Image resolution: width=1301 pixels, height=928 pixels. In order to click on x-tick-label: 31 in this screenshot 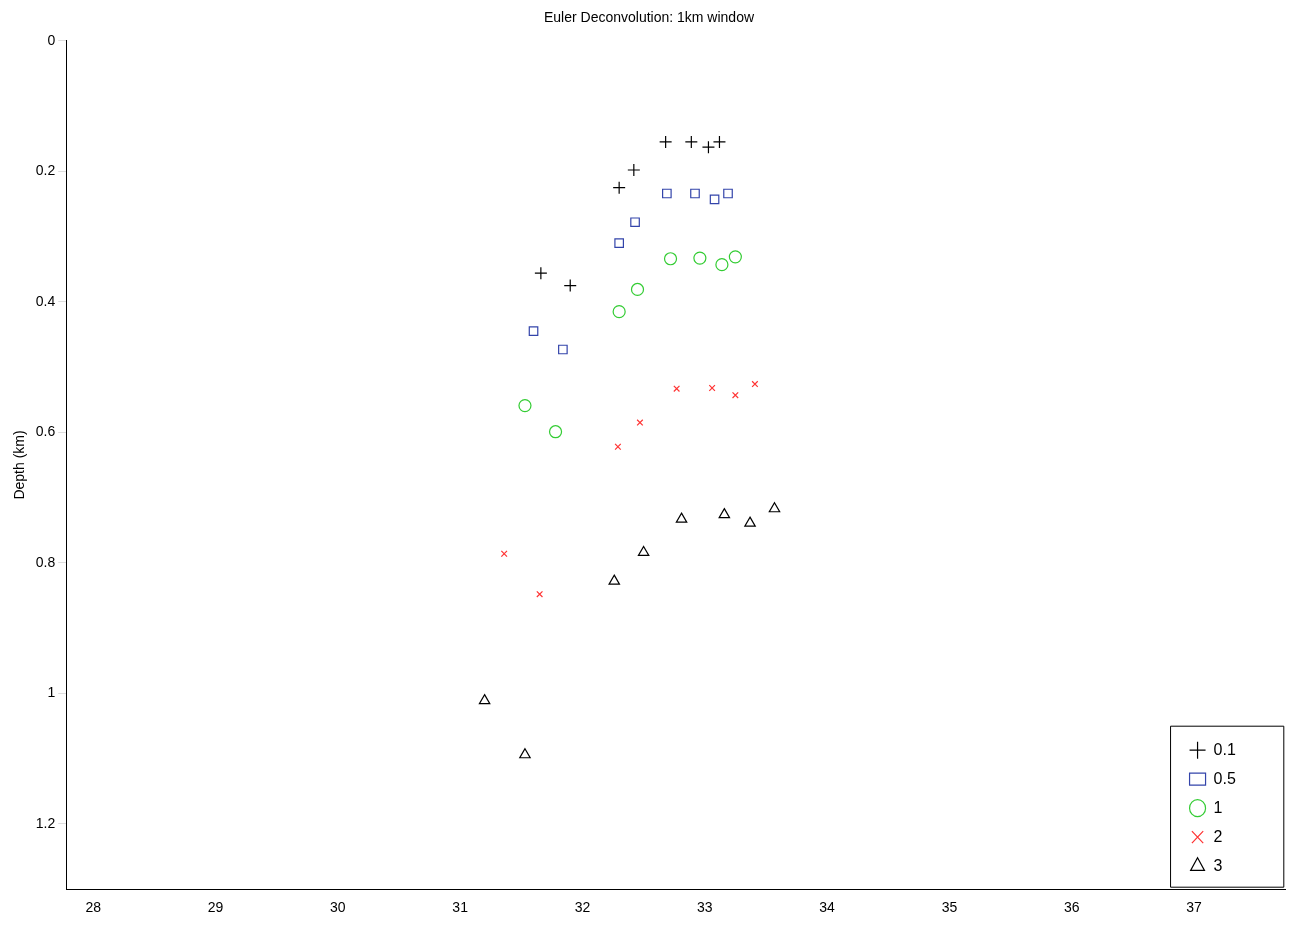, I will do `click(460, 907)`.